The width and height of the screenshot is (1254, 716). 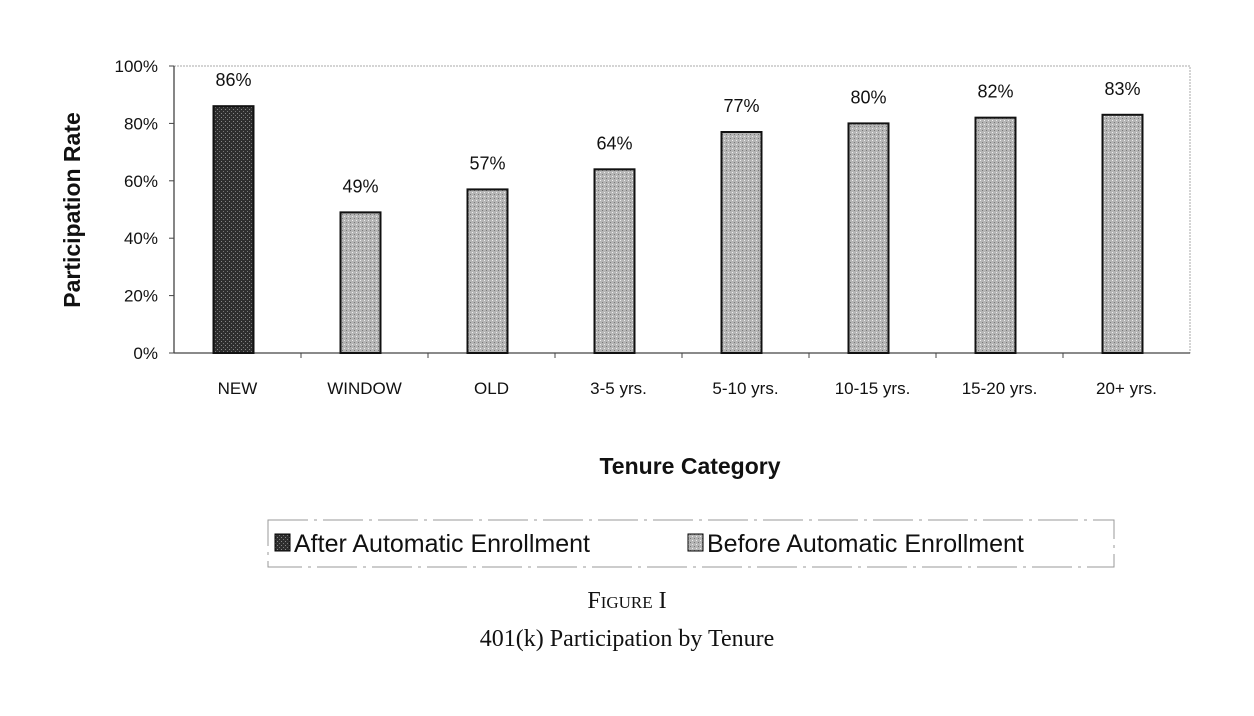 What do you see at coordinates (442, 544) in the screenshot?
I see `legend-label-after: After Automatic Enrollment` at bounding box center [442, 544].